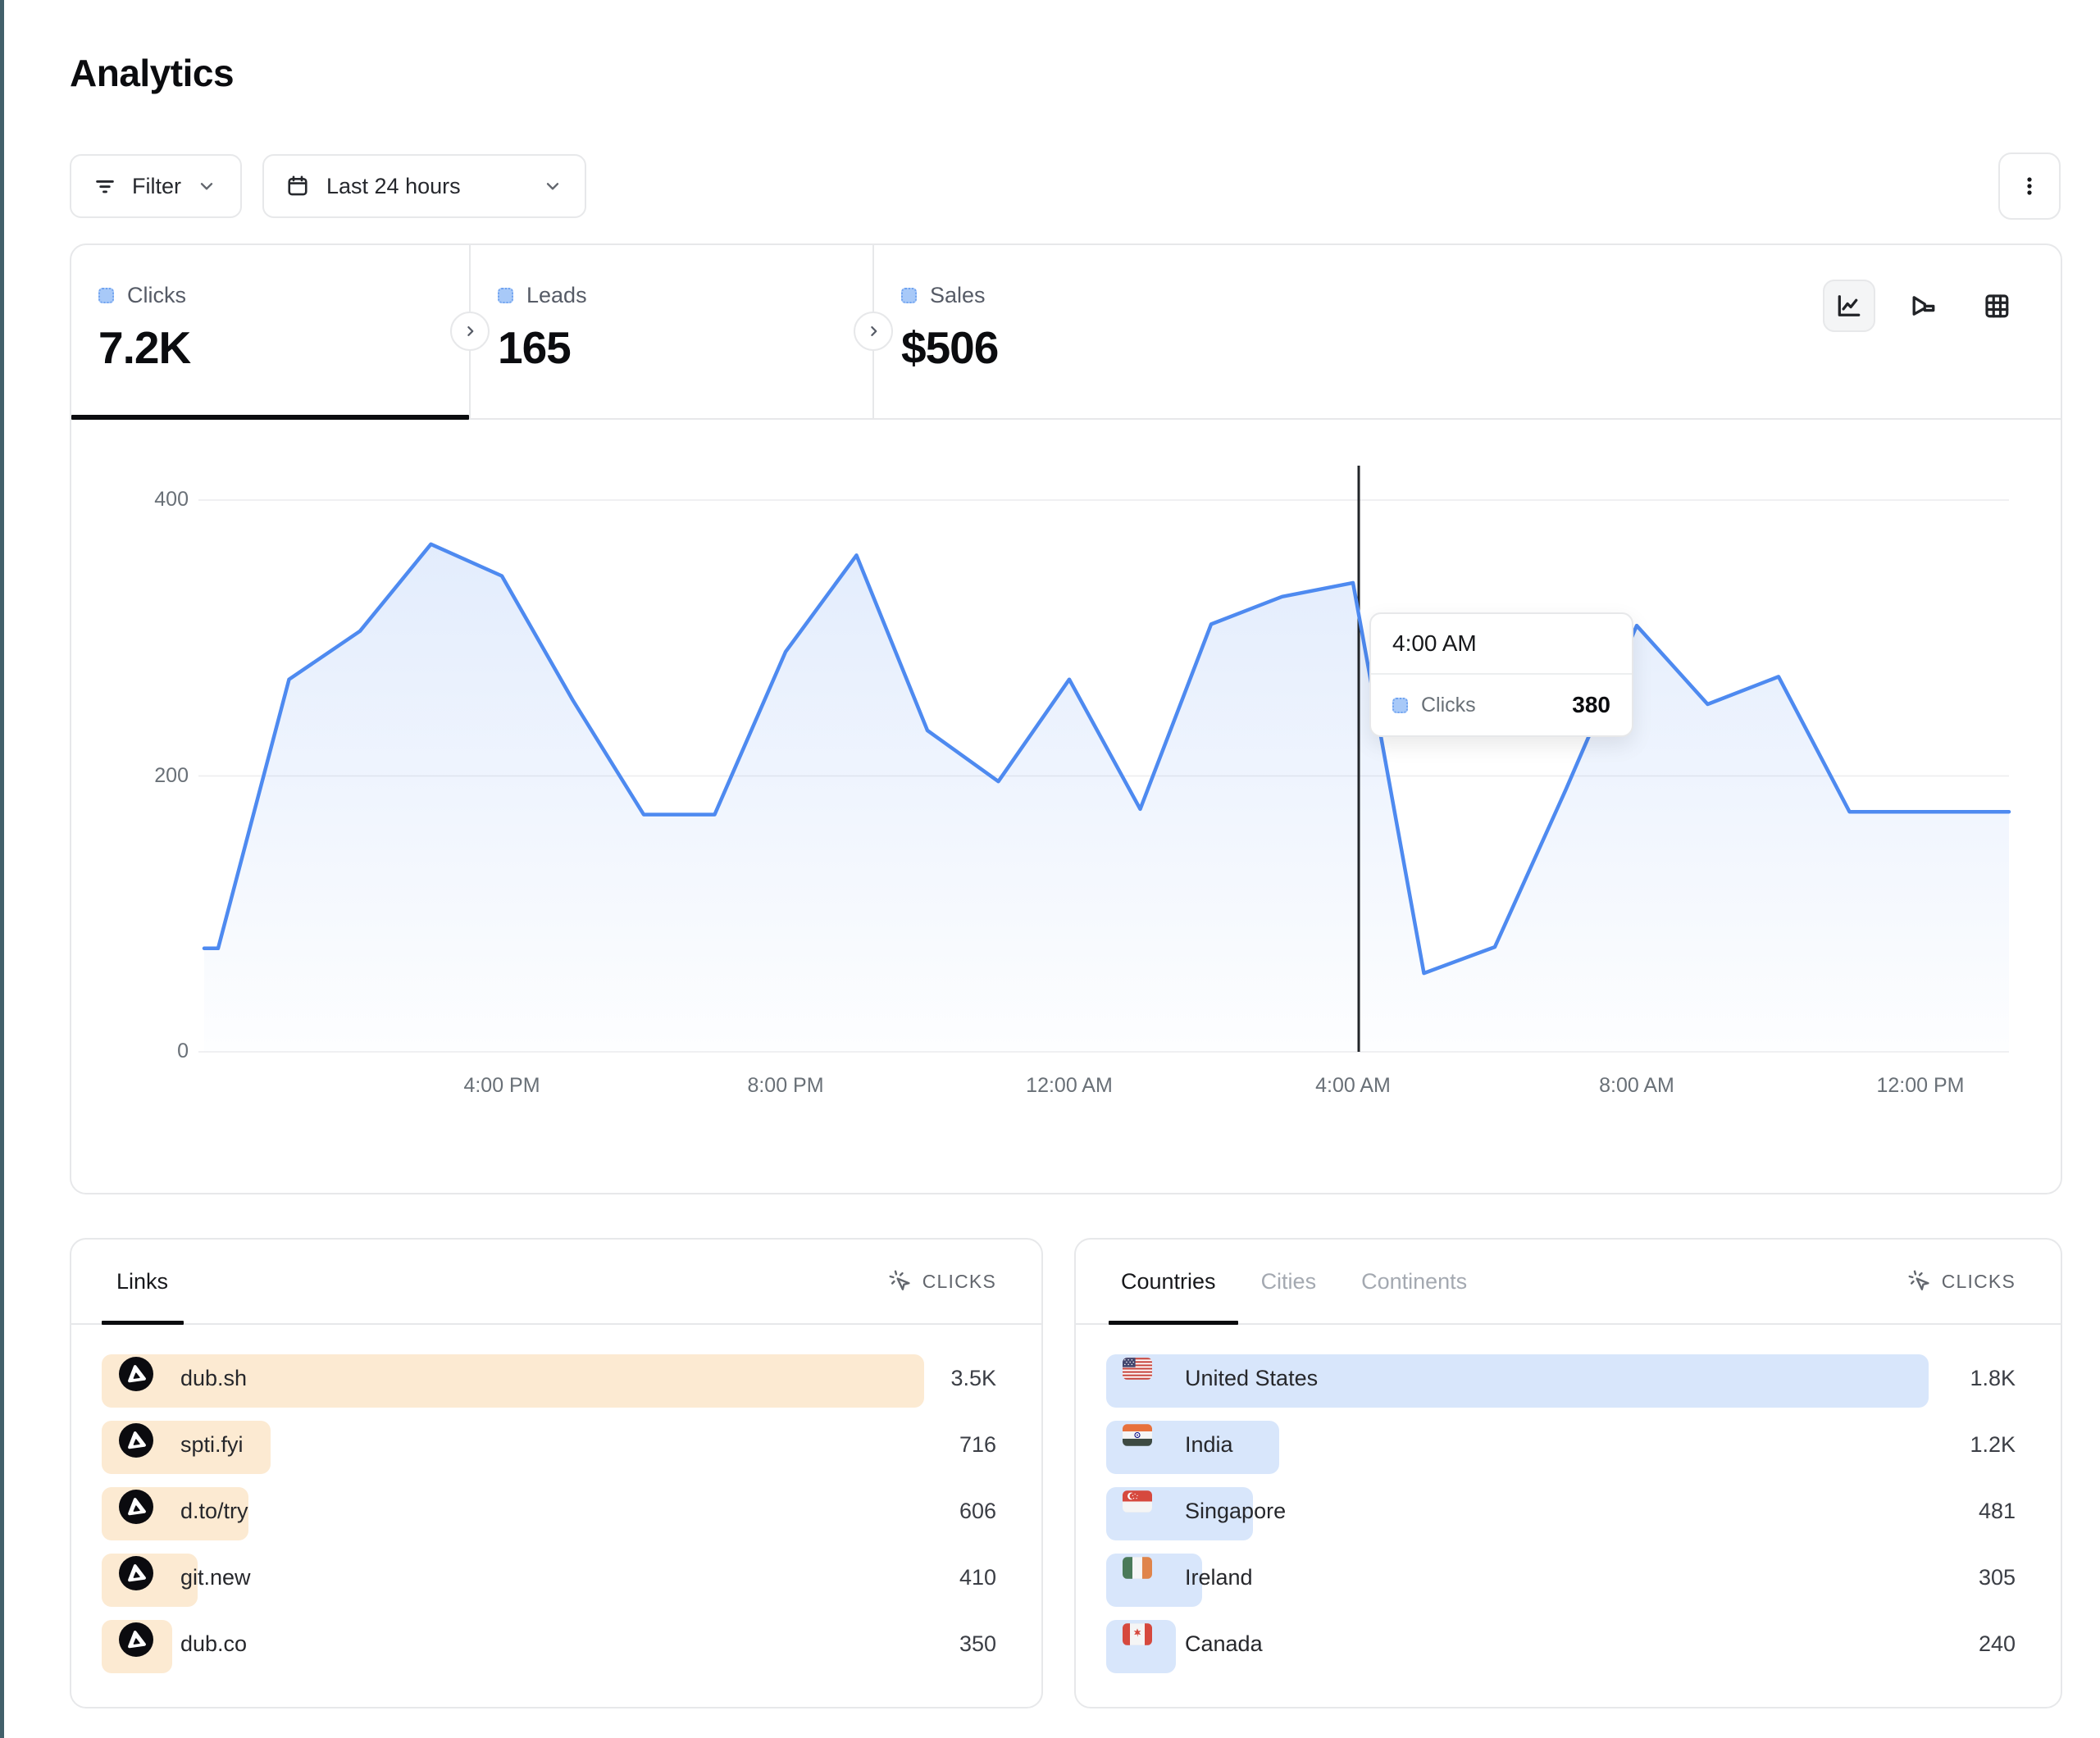 This screenshot has width=2100, height=1738. I want to click on tooltip-time: 4:00 AM, so click(1501, 644).